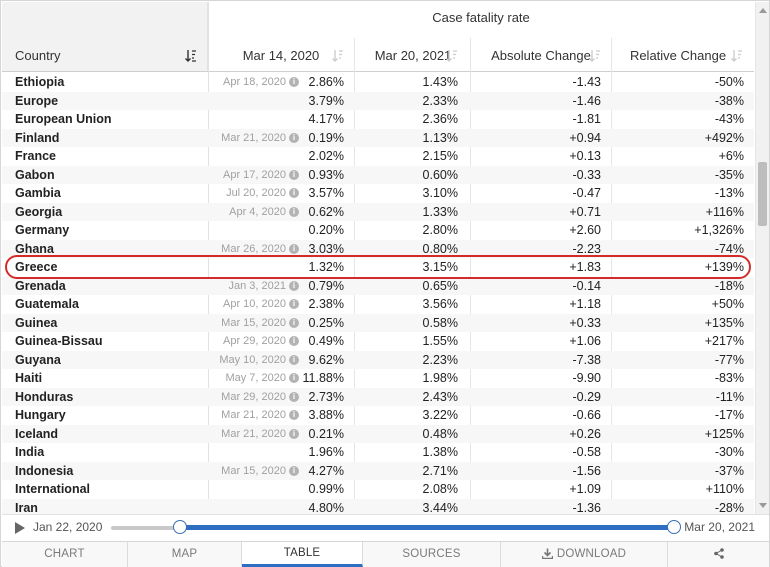 The width and height of the screenshot is (770, 567). Describe the element at coordinates (59, 341) in the screenshot. I see `cell-country: Guinea-Bissau` at that location.